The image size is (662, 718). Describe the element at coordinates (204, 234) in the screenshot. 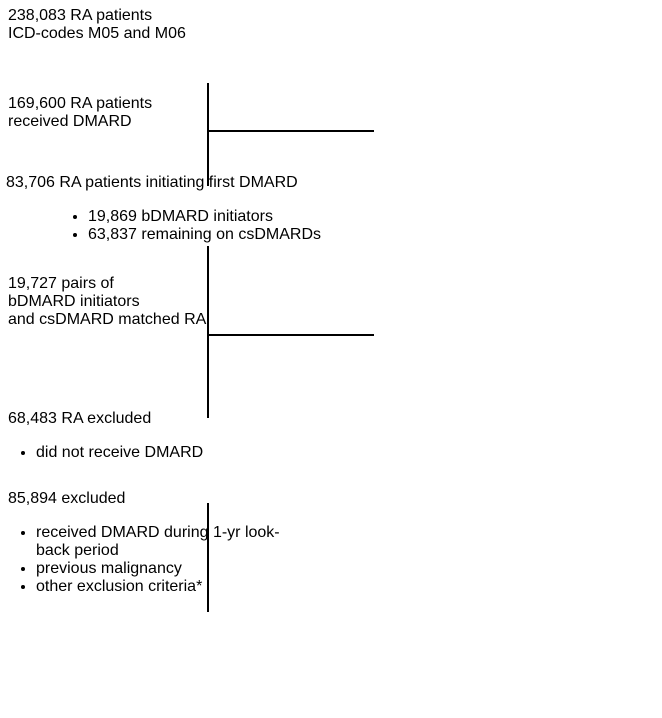

I see `bullet-text: 63,837 remaining on csDMARDs` at that location.